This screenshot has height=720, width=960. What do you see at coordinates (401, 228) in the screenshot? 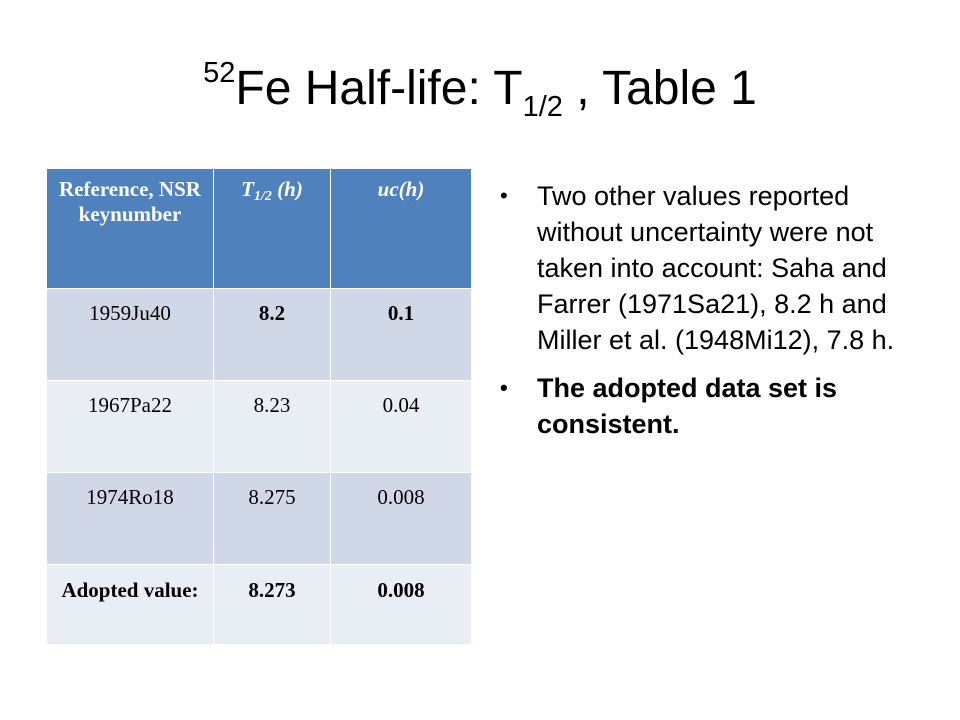
I see `header-uncertainty: uc(h)` at bounding box center [401, 228].